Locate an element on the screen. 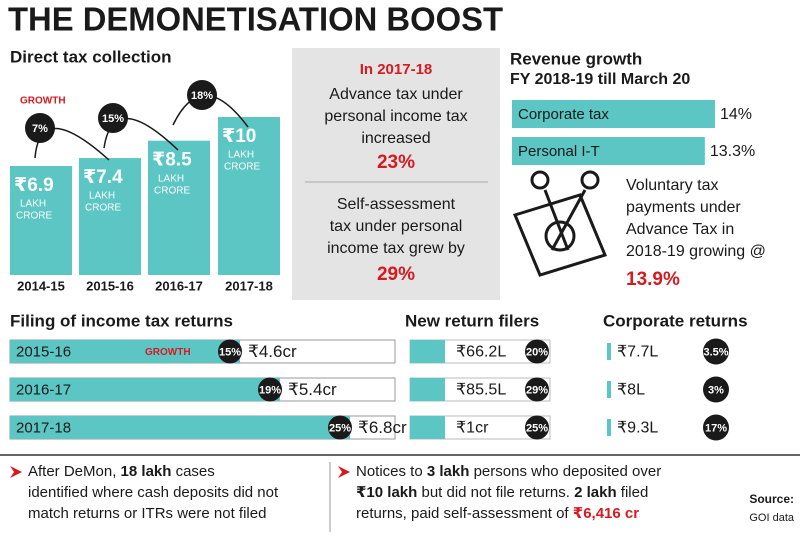  note-line: After DeMon, 18 lakh cases is located at coordinates (121, 471).